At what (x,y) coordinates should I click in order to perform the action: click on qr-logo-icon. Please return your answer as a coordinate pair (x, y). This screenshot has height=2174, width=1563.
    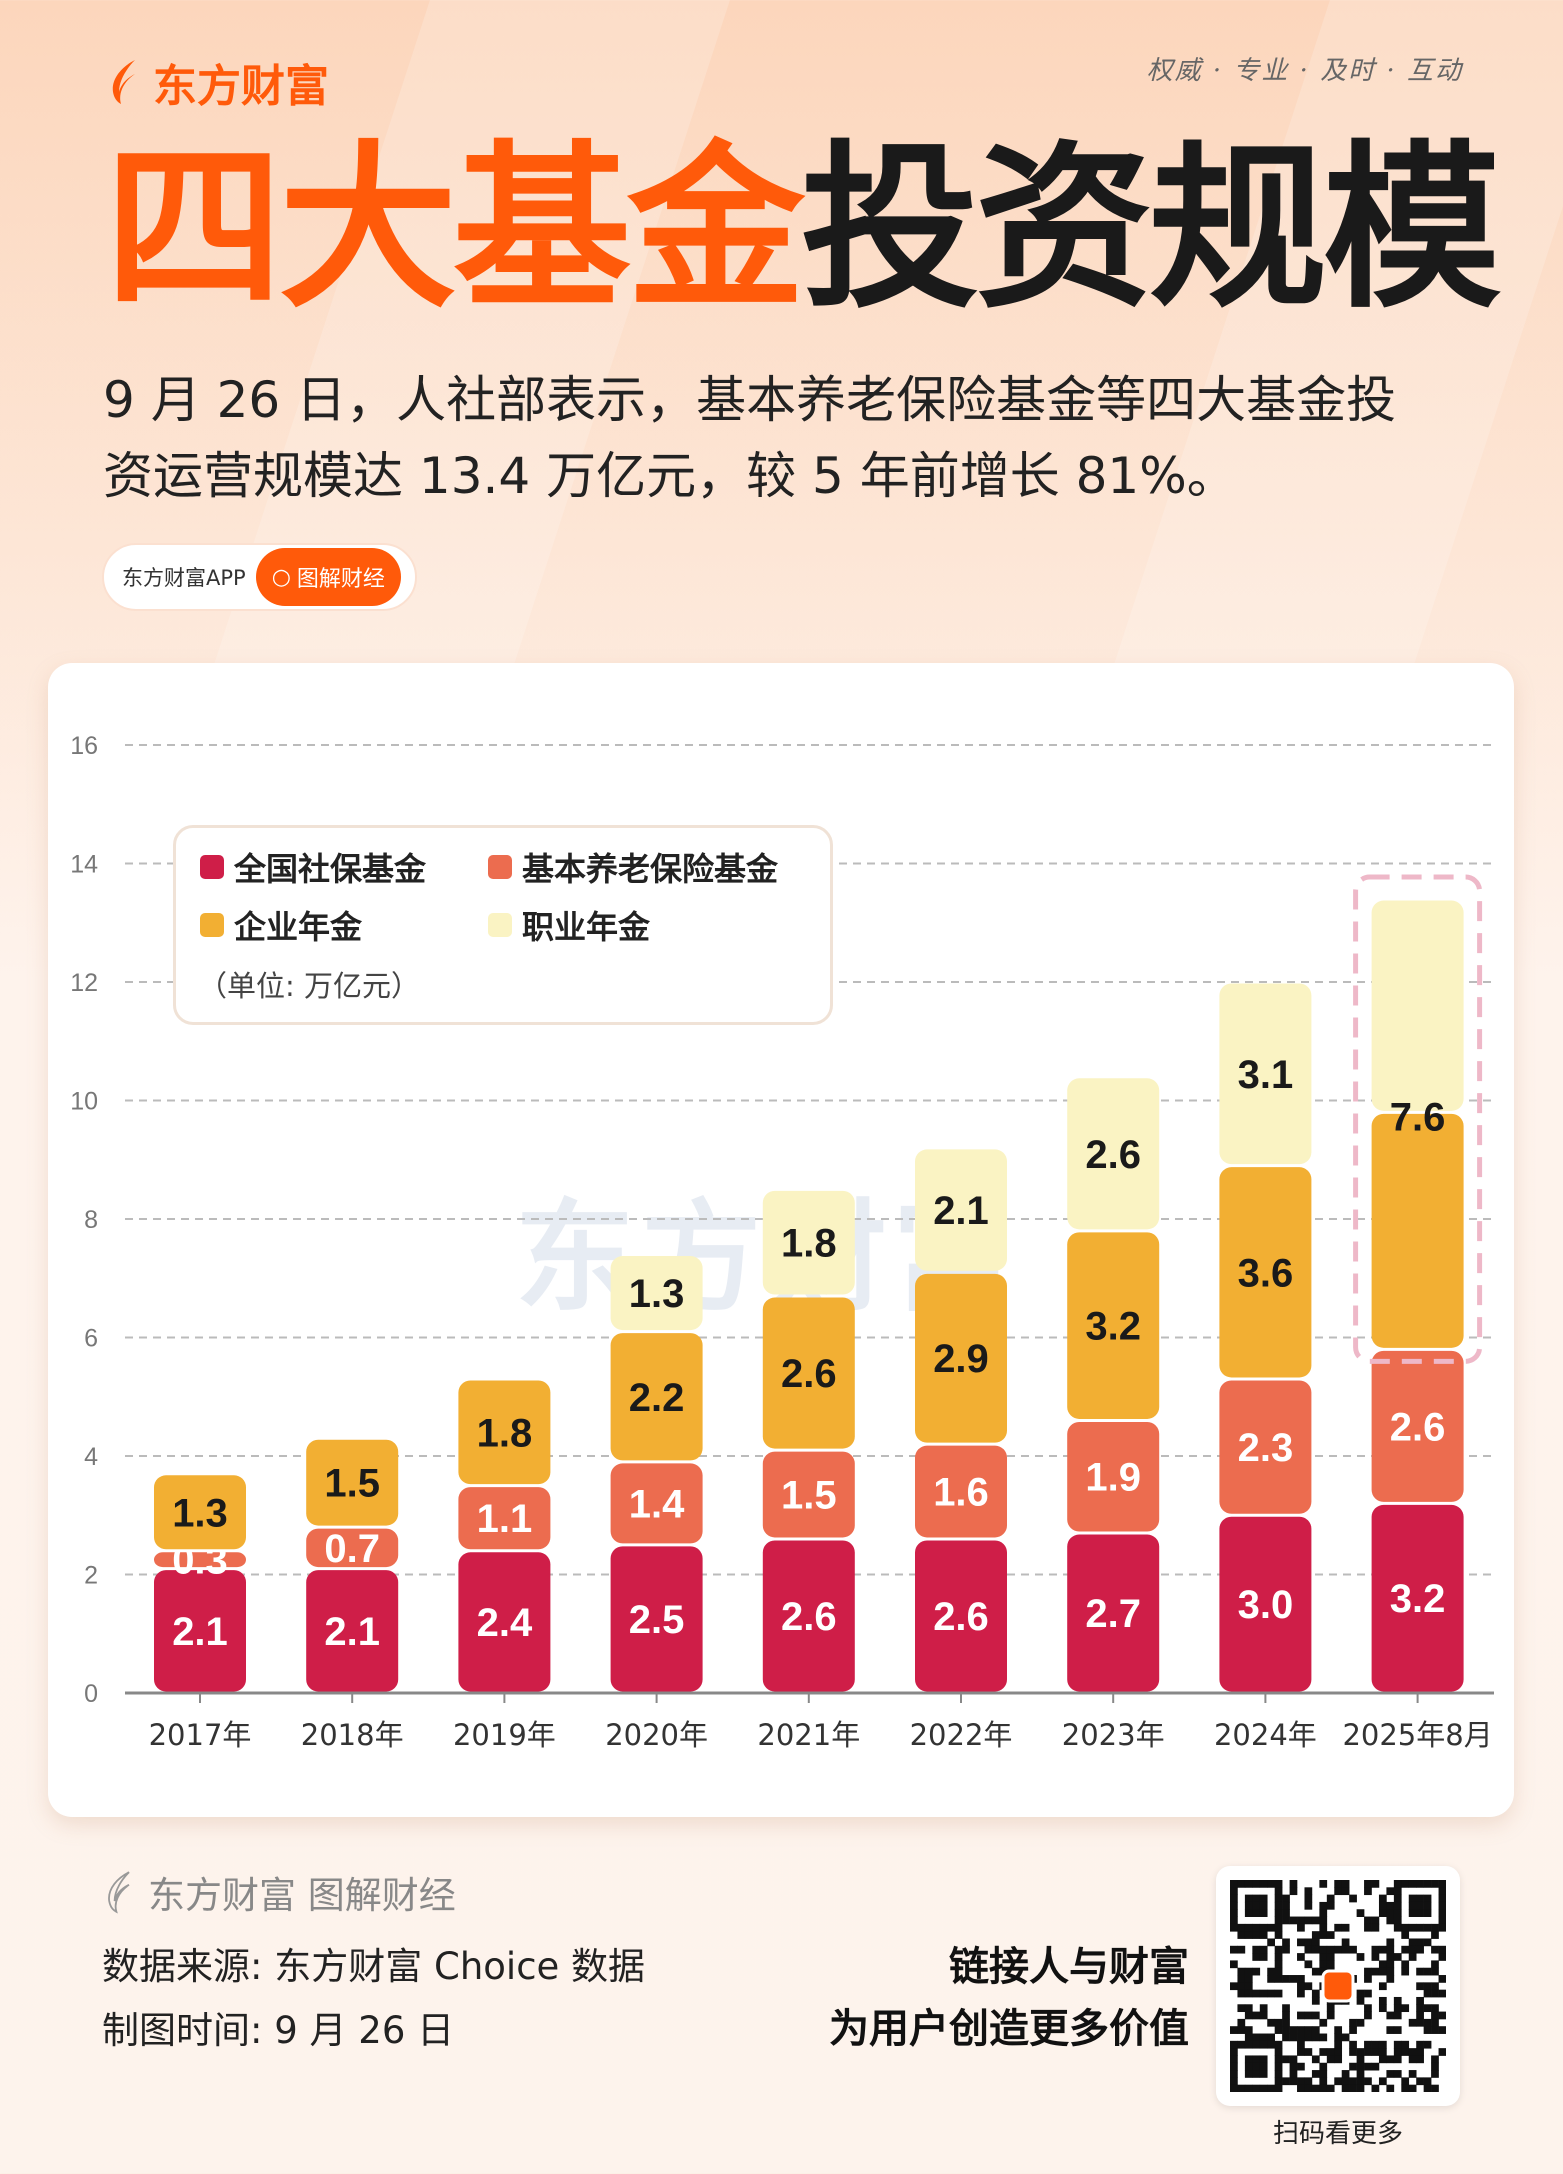
    Looking at the image, I should click on (1338, 1986).